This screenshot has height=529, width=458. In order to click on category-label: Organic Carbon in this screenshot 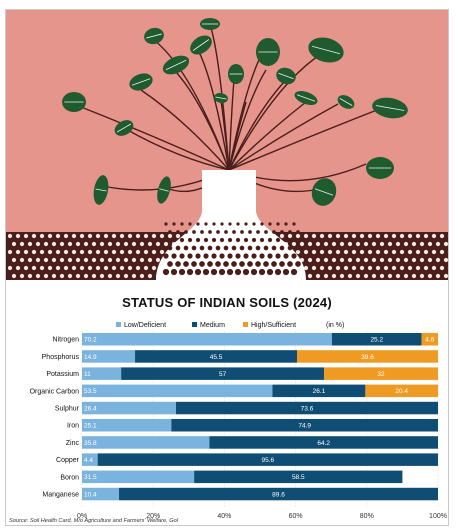, I will do `click(55, 391)`.